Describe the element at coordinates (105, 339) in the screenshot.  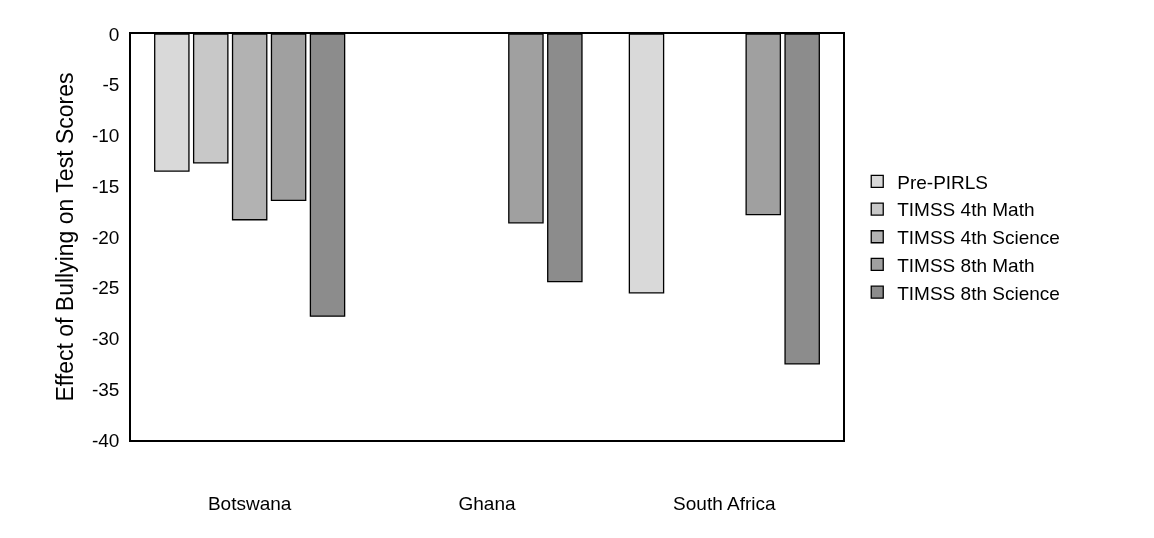
I see `y-tick-label: -30` at that location.